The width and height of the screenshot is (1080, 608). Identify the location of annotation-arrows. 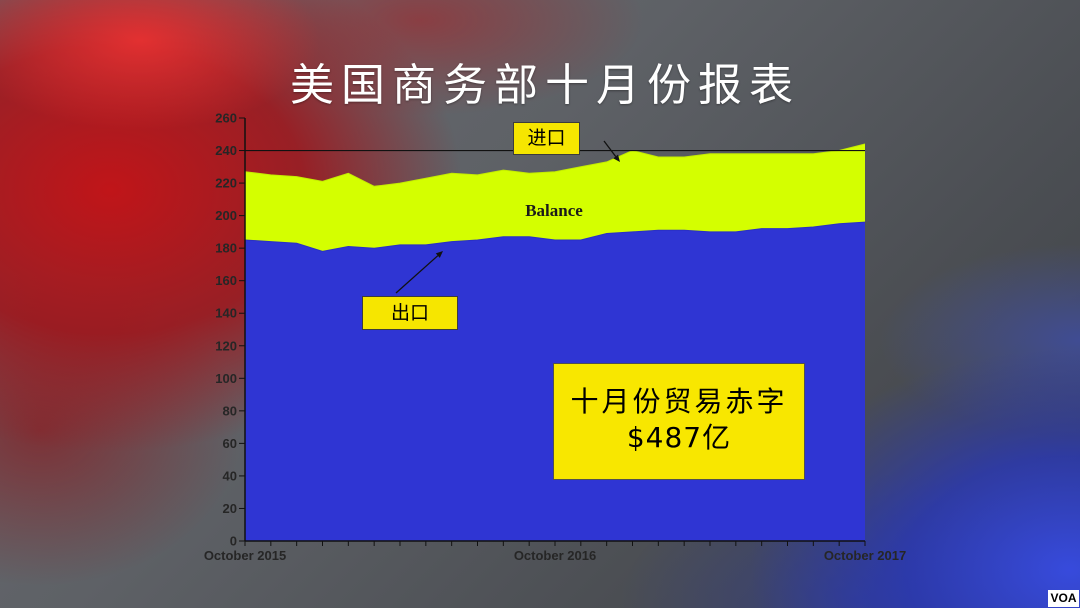
(507, 217).